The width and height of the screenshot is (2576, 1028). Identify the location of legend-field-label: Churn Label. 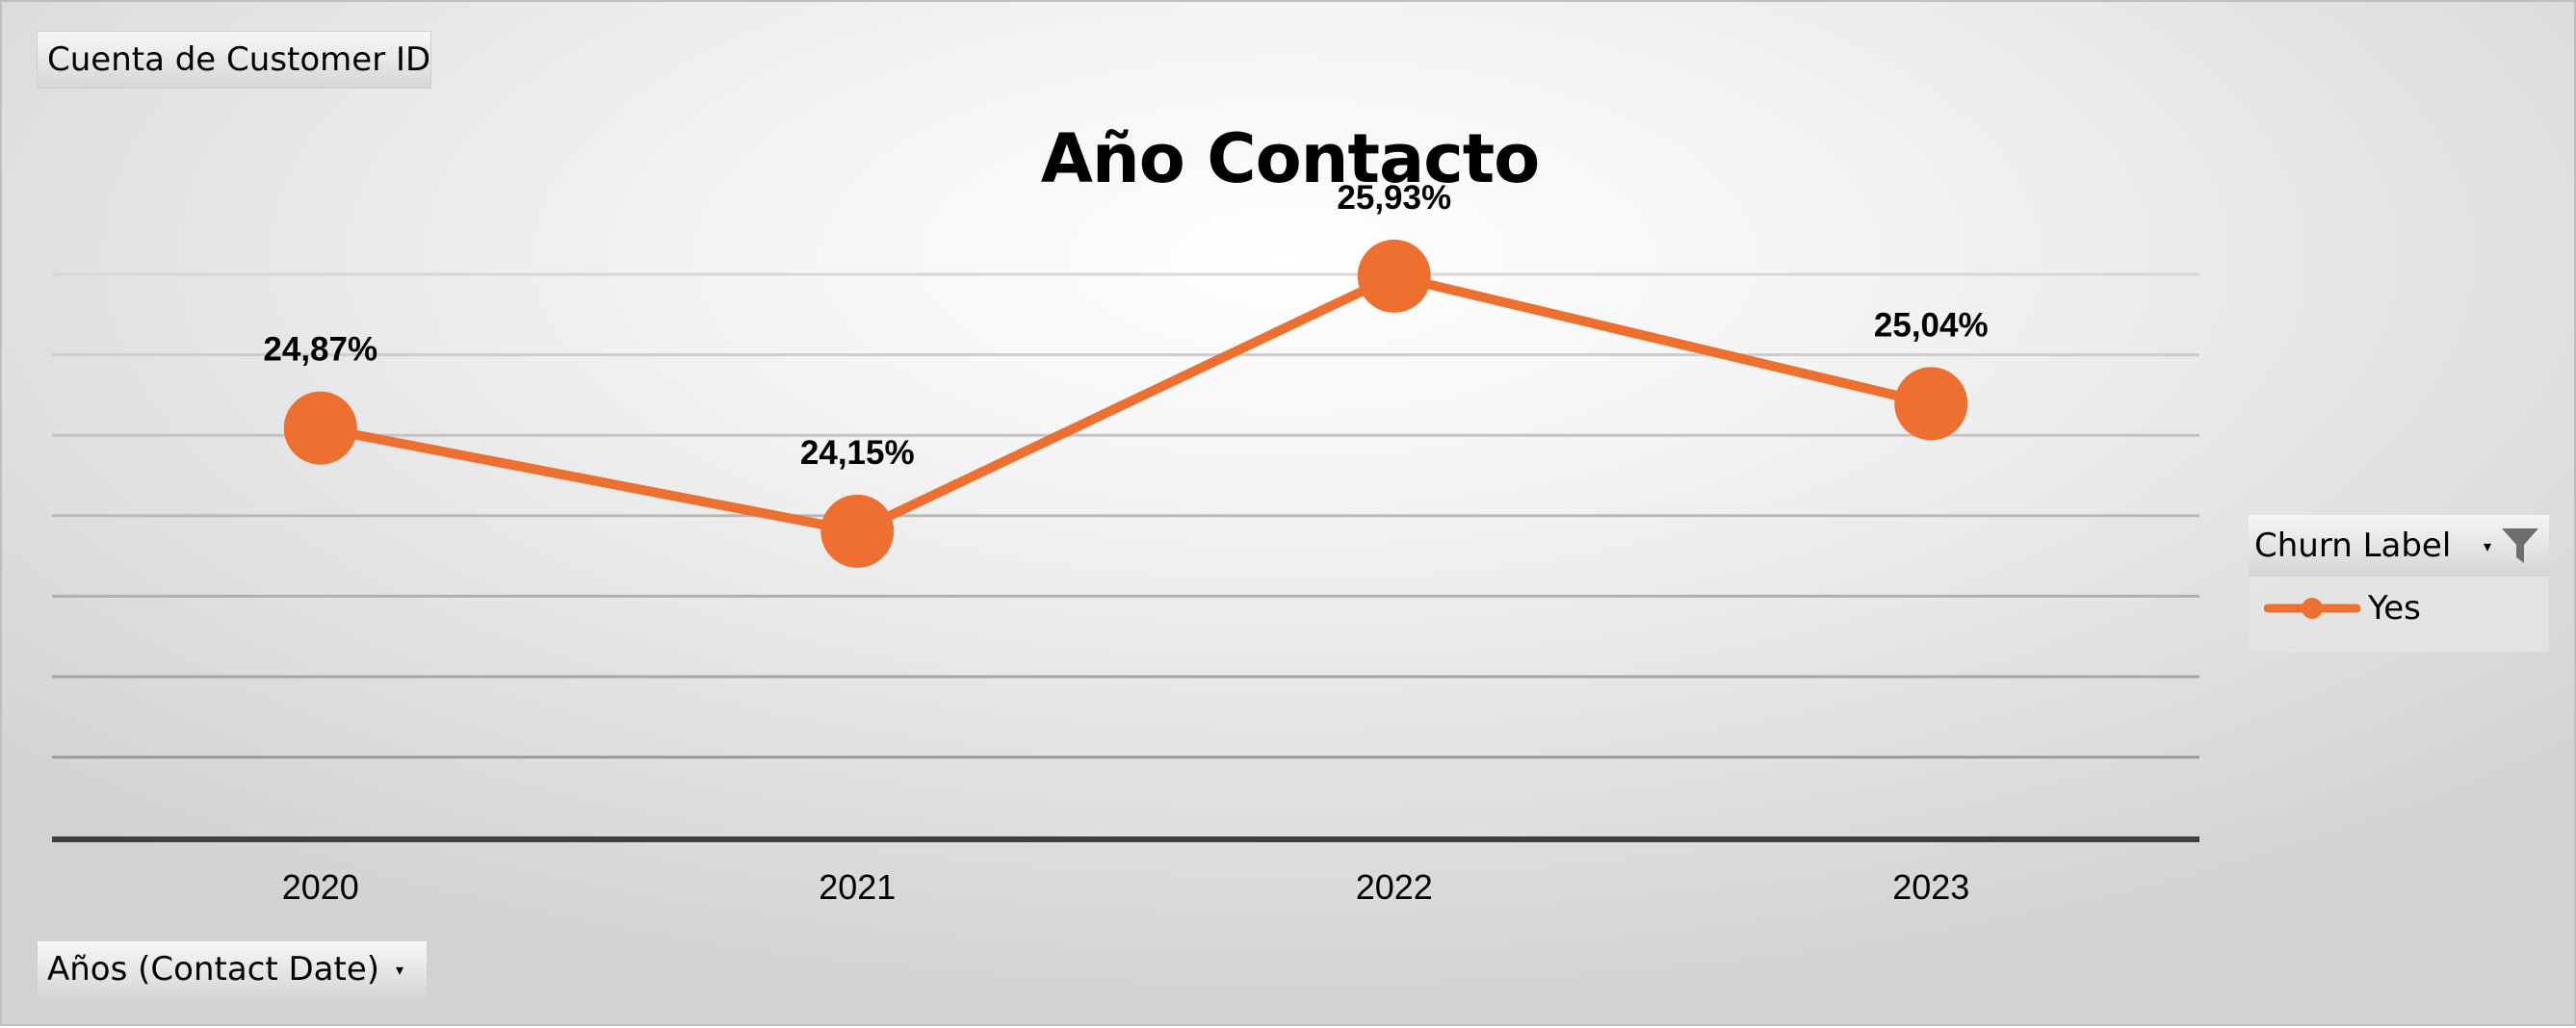
(2353, 546).